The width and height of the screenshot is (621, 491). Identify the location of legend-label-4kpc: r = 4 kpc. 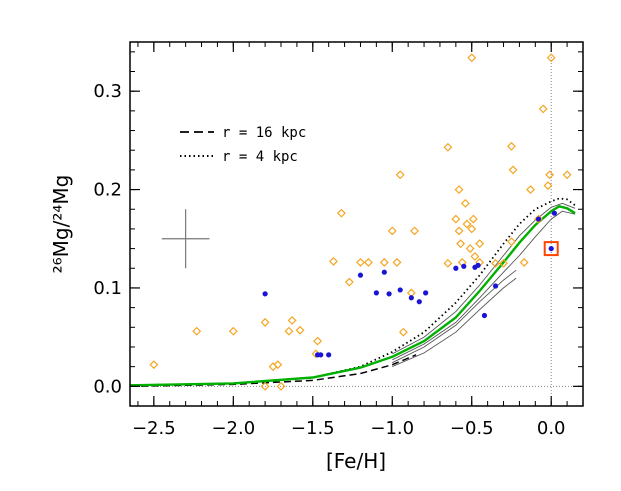
(260, 157).